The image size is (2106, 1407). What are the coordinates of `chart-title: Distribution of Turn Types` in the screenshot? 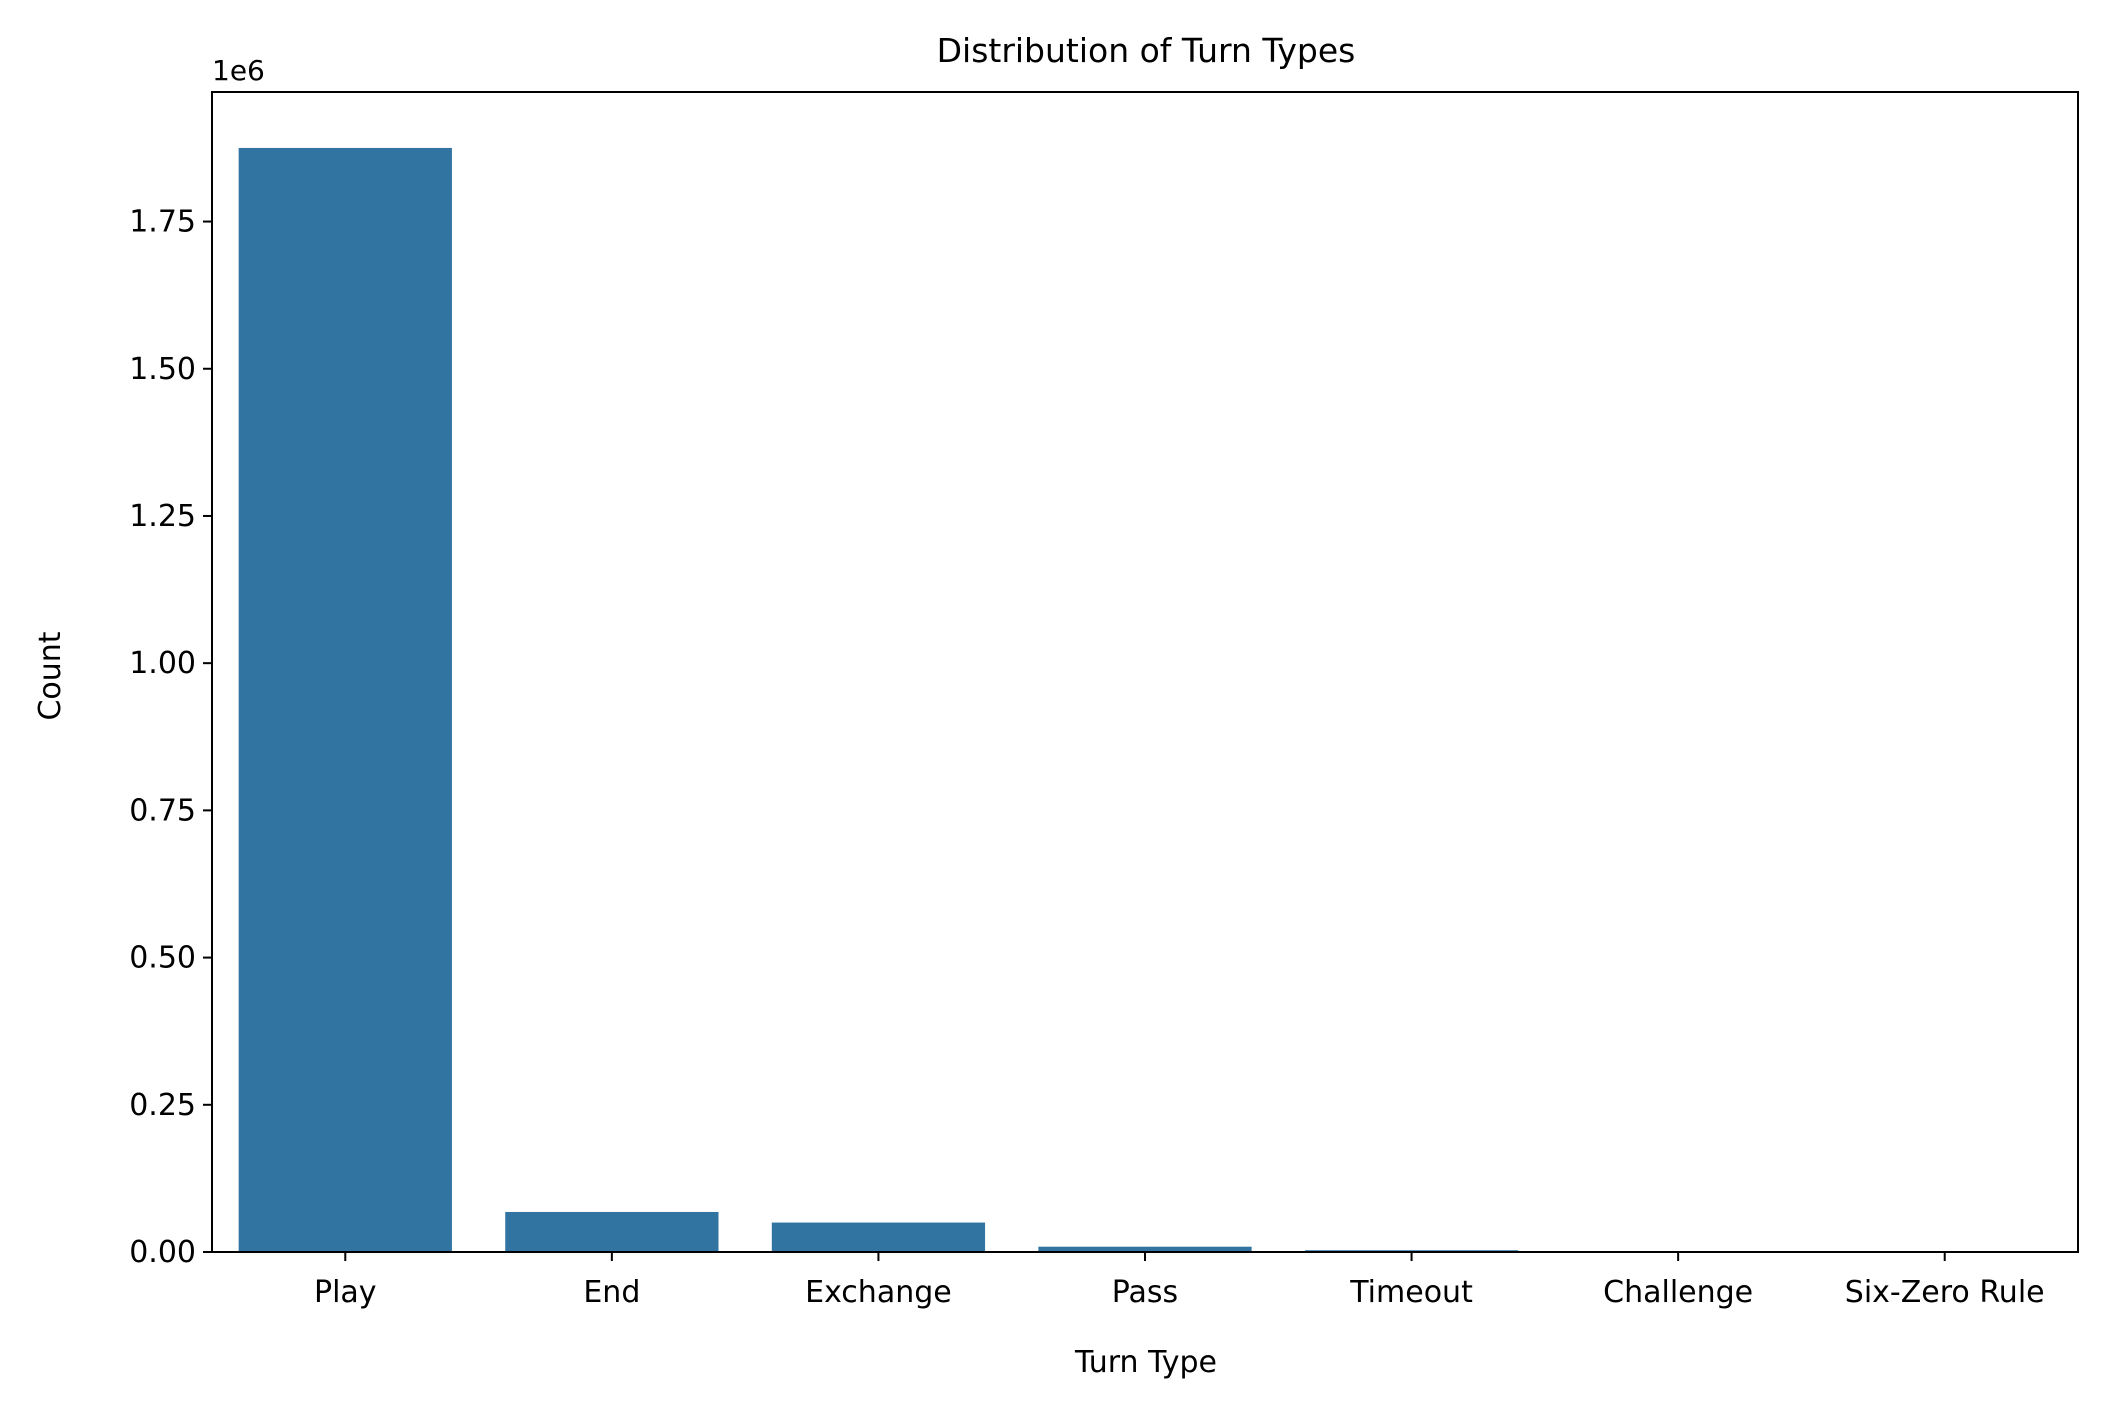 It's located at (1146, 50).